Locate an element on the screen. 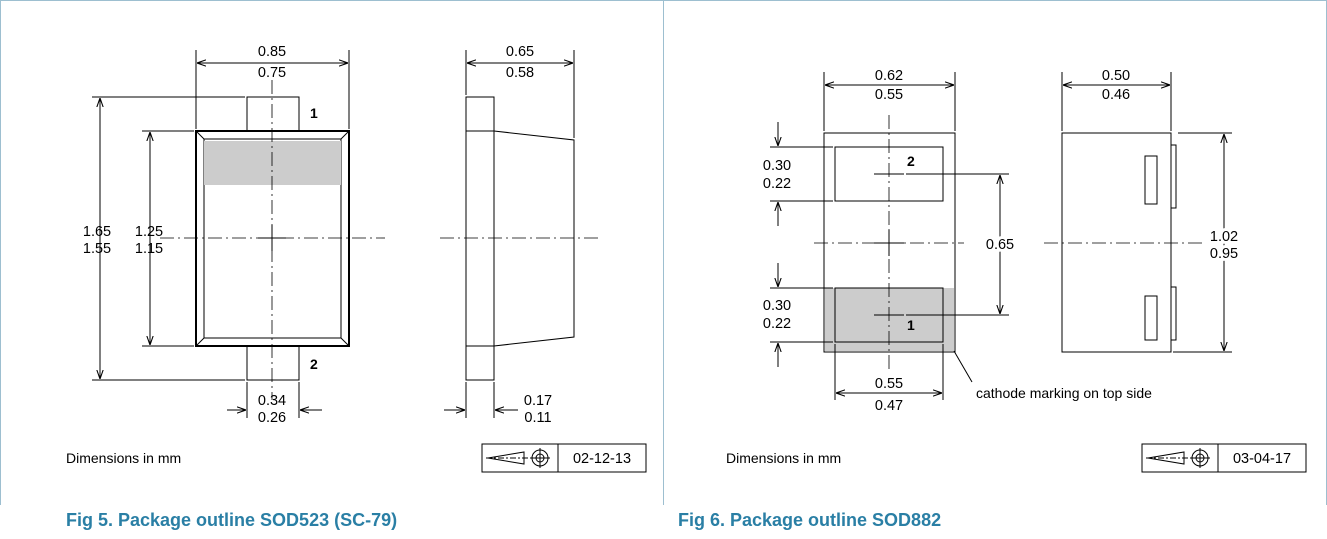 The height and width of the screenshot is (539, 1327). fig6-width-max: 0.62 is located at coordinates (889, 76).